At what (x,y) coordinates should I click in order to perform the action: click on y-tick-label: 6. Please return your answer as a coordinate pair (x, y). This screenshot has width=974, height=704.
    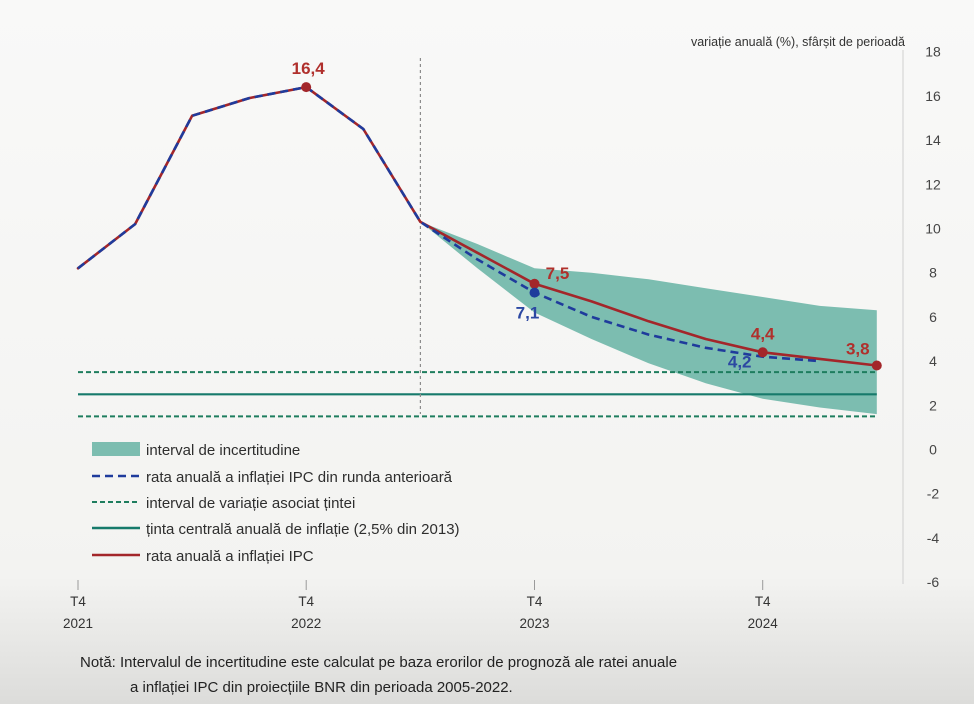
    Looking at the image, I should click on (933, 317).